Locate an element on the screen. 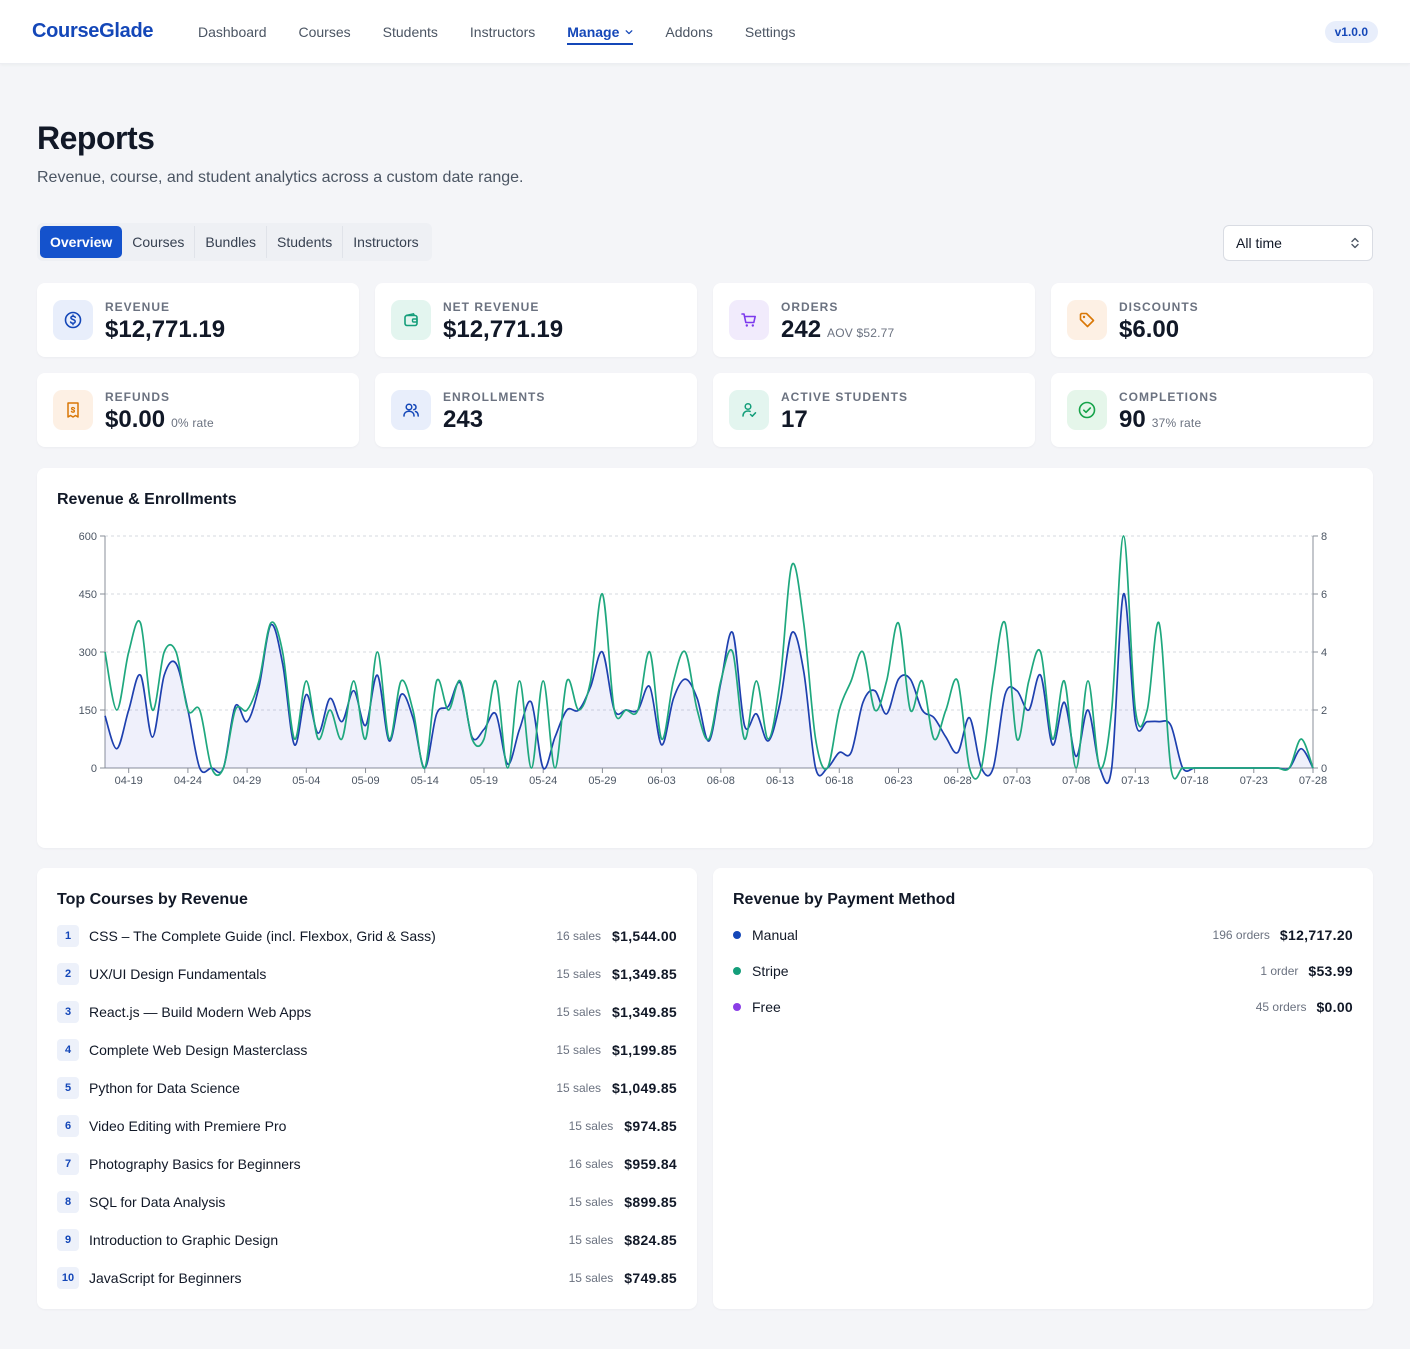 Image resolution: width=1410 pixels, height=1349 pixels. nav-item-students: Students is located at coordinates (410, 32).